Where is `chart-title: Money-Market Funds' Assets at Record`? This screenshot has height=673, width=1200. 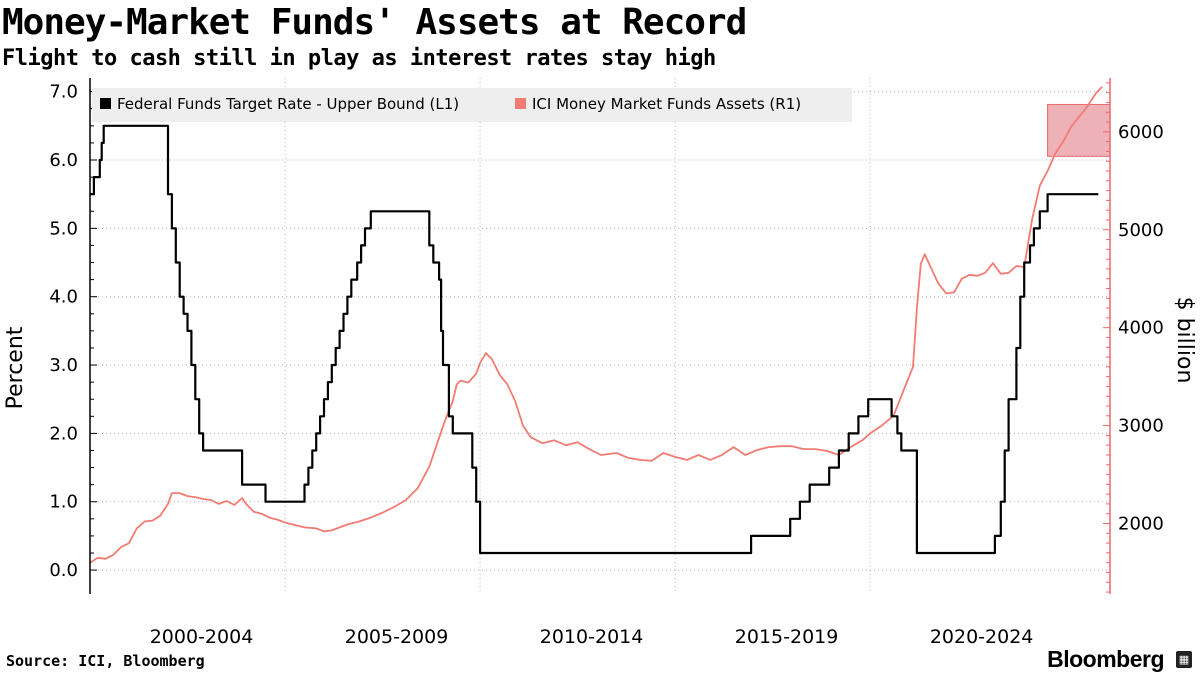
chart-title: Money-Market Funds' Assets at Record is located at coordinates (374, 22).